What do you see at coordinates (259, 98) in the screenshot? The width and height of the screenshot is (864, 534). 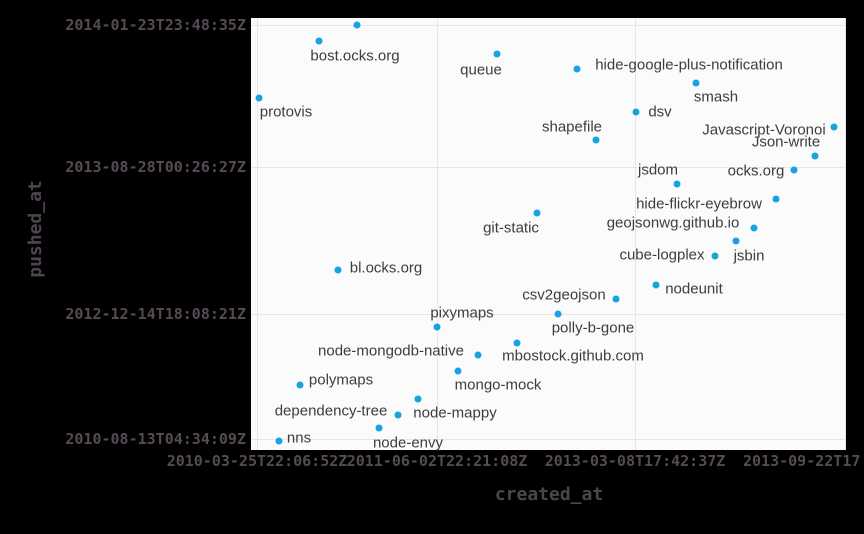 I see `data-point-protovis` at bounding box center [259, 98].